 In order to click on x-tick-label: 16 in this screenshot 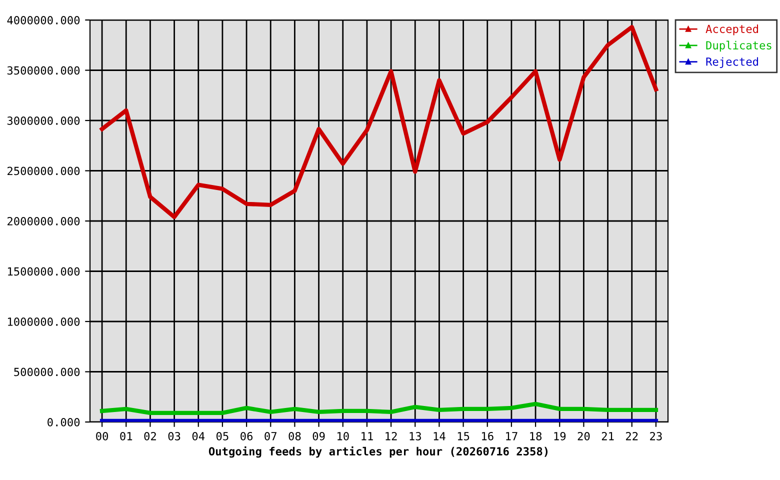, I will do `click(488, 436)`.